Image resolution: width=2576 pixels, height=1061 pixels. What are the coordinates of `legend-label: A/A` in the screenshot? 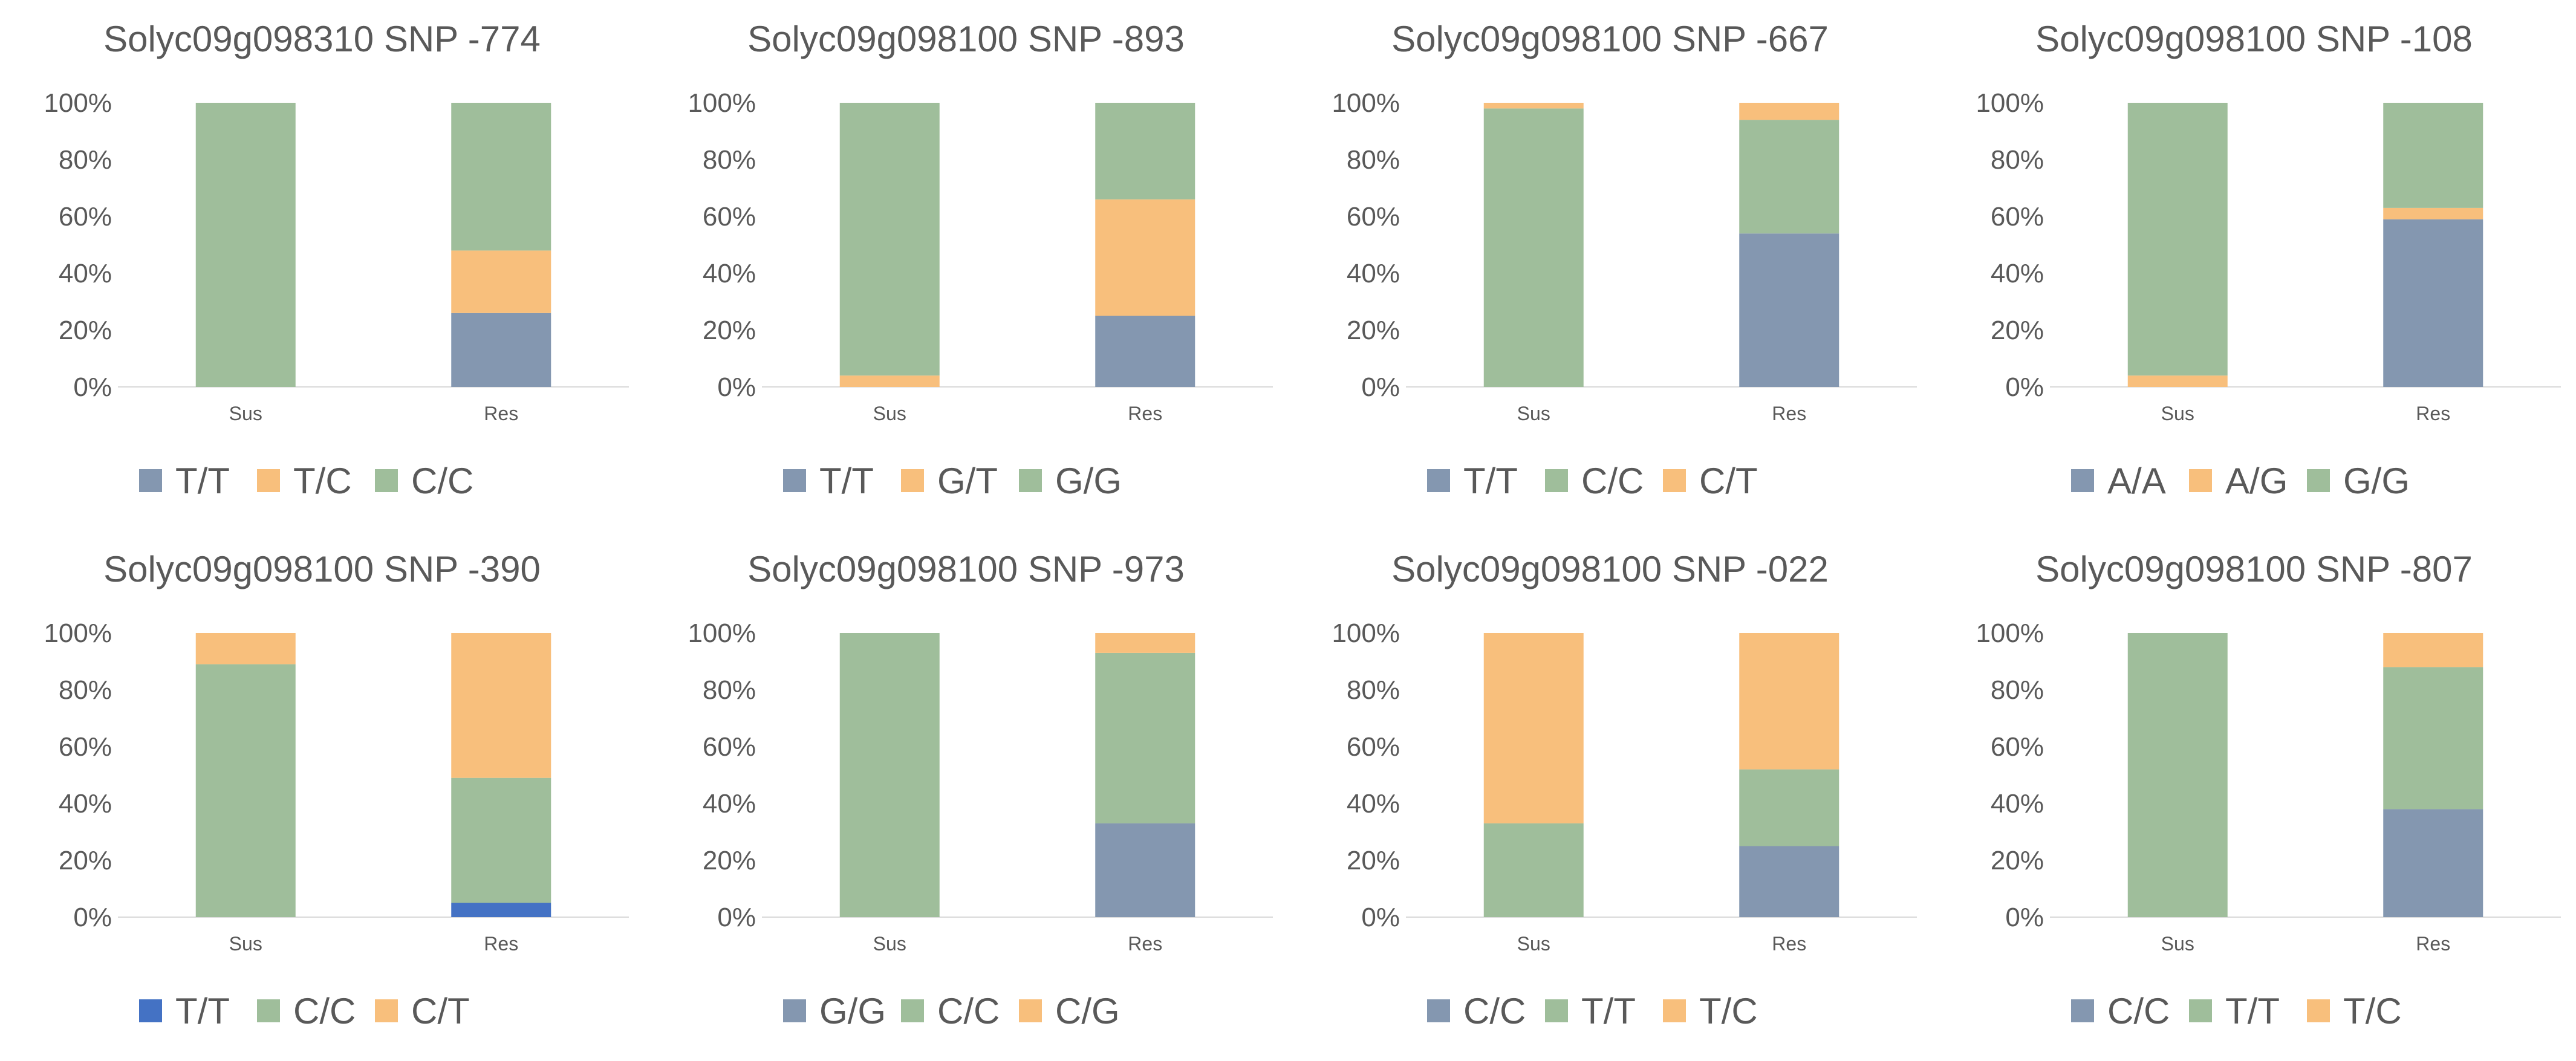 It's located at (2136, 481).